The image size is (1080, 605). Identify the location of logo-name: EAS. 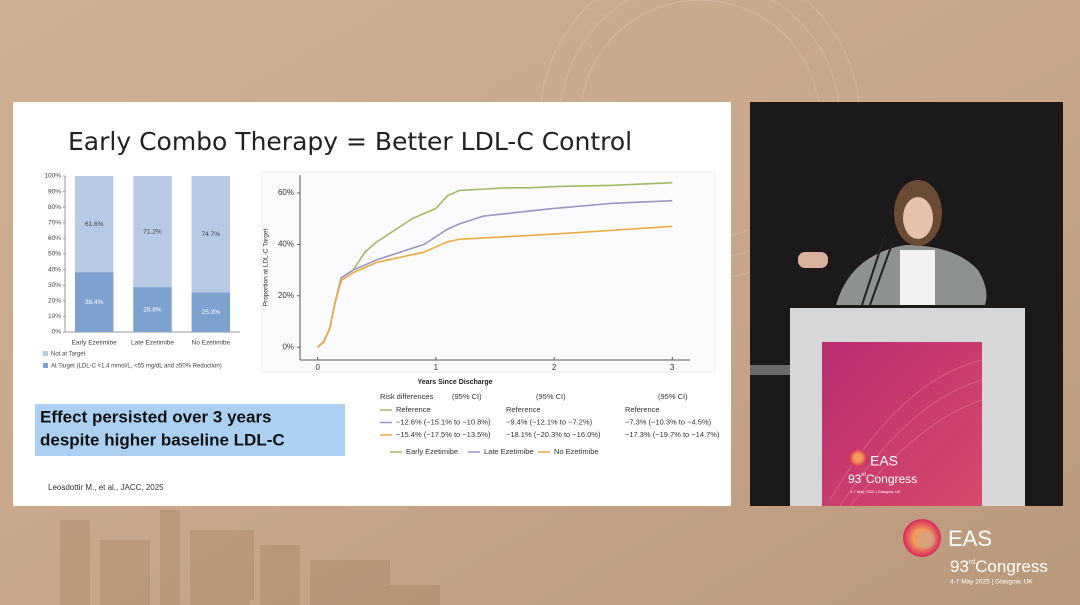
(970, 538).